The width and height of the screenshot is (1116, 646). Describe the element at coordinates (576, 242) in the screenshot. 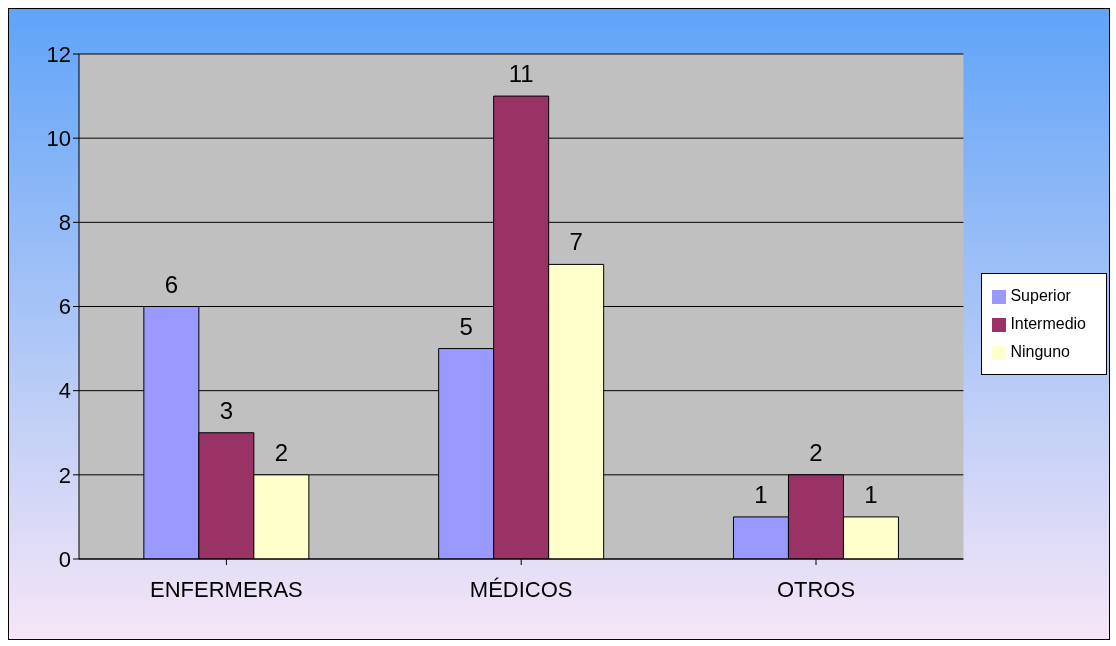

I see `data-label: 7` at that location.